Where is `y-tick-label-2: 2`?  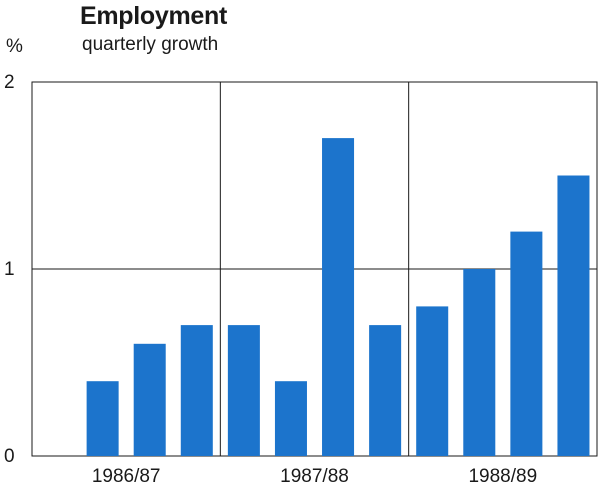
y-tick-label-2: 2 is located at coordinates (9, 82).